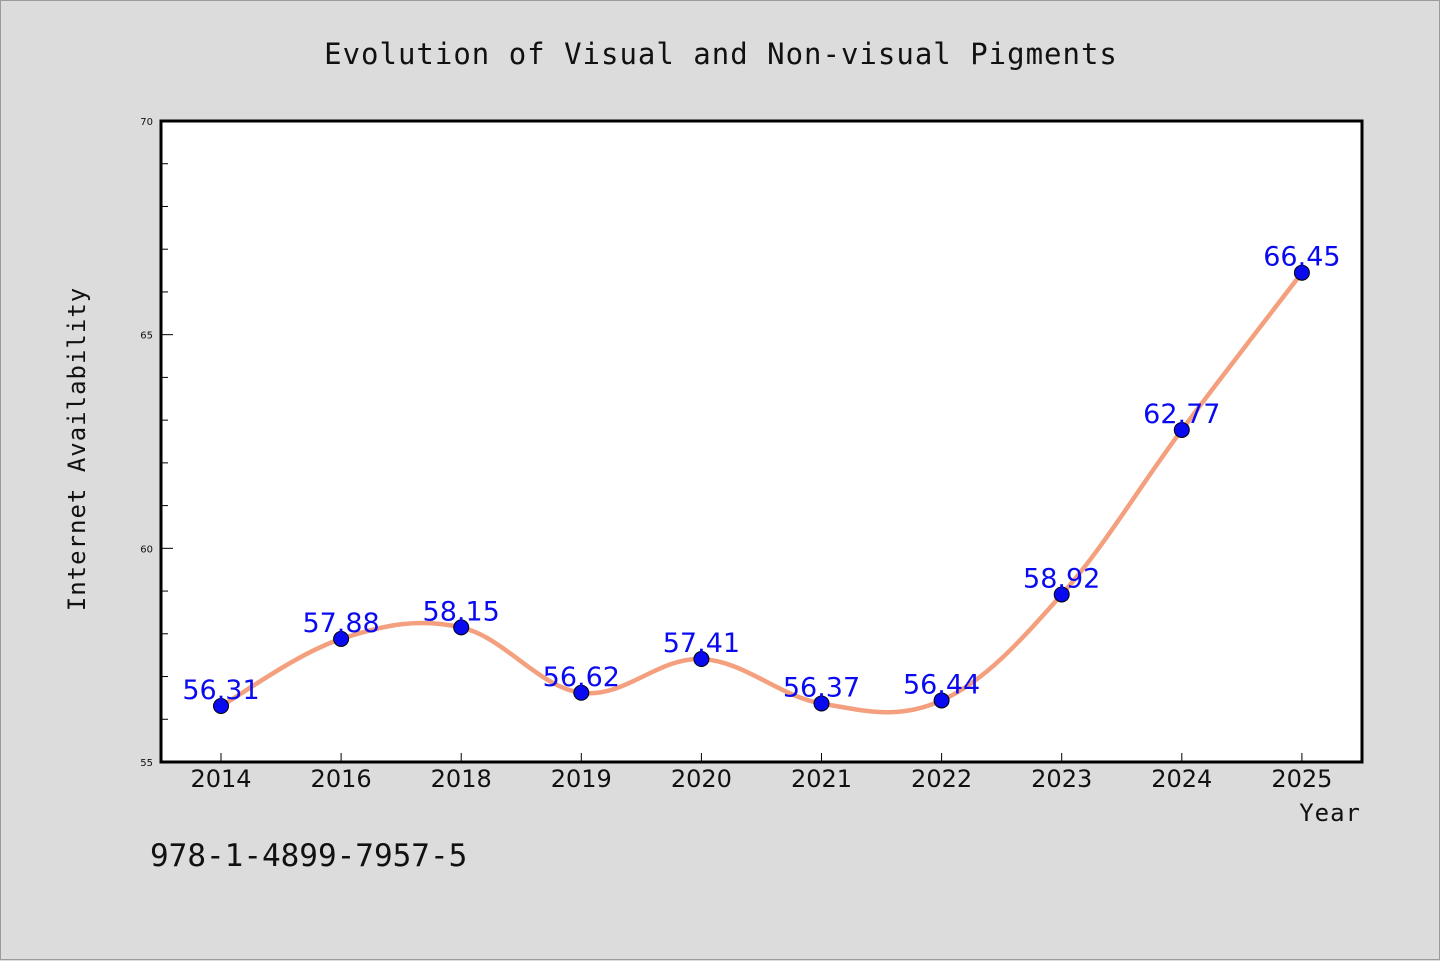 The image size is (1440, 961). Describe the element at coordinates (146, 549) in the screenshot. I see `y-tick-label: 60` at that location.